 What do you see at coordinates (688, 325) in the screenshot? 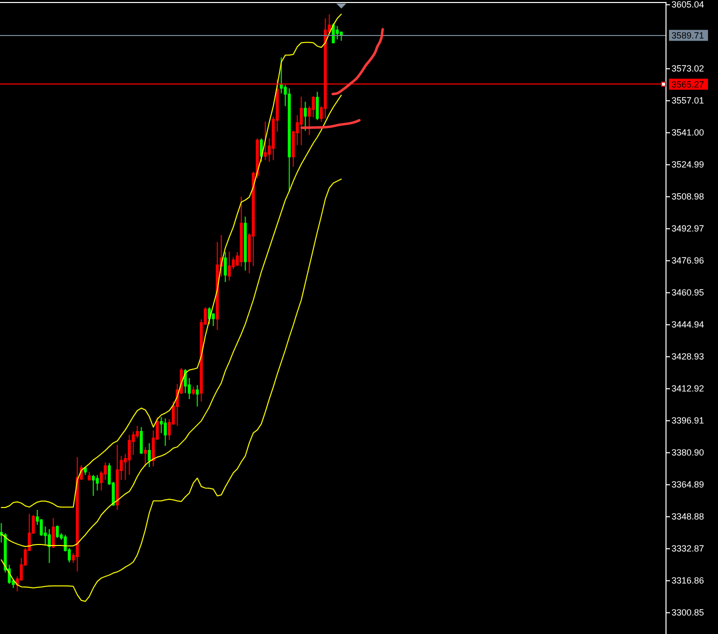
I see `y-tick-label: 3444.94` at bounding box center [688, 325].